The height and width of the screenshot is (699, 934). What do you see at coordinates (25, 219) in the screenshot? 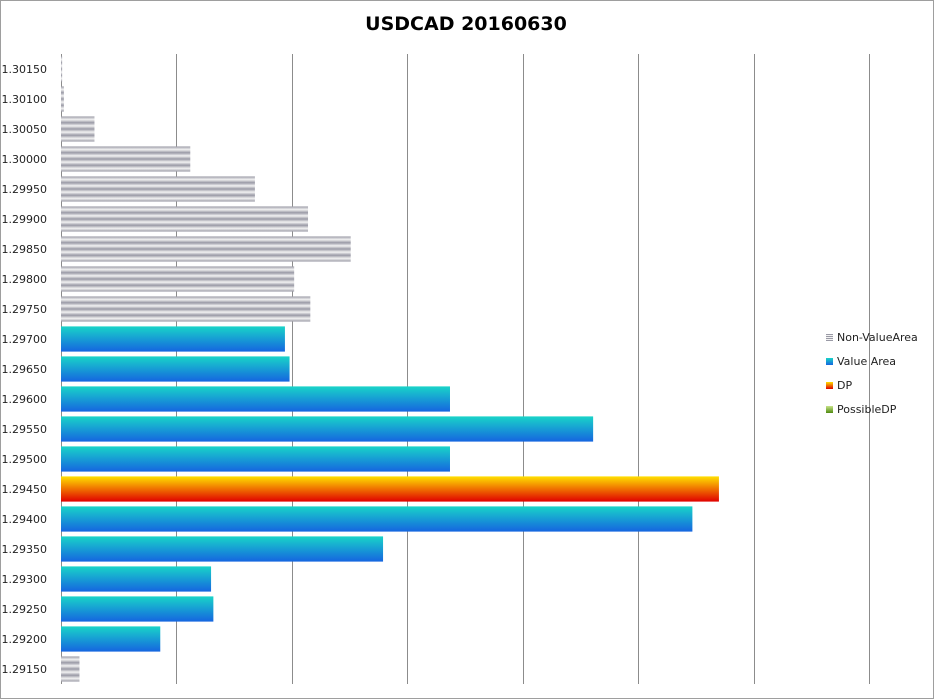
I see `y-tick-label: 1.29900` at bounding box center [25, 219].